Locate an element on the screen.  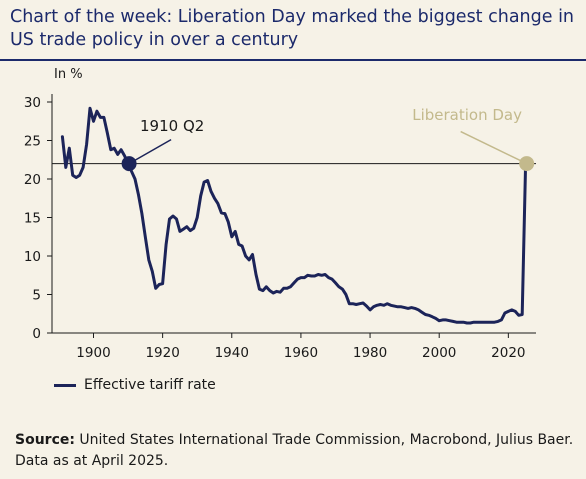
annotation-label-1910: 1910 Q2 is located at coordinates (172, 126).